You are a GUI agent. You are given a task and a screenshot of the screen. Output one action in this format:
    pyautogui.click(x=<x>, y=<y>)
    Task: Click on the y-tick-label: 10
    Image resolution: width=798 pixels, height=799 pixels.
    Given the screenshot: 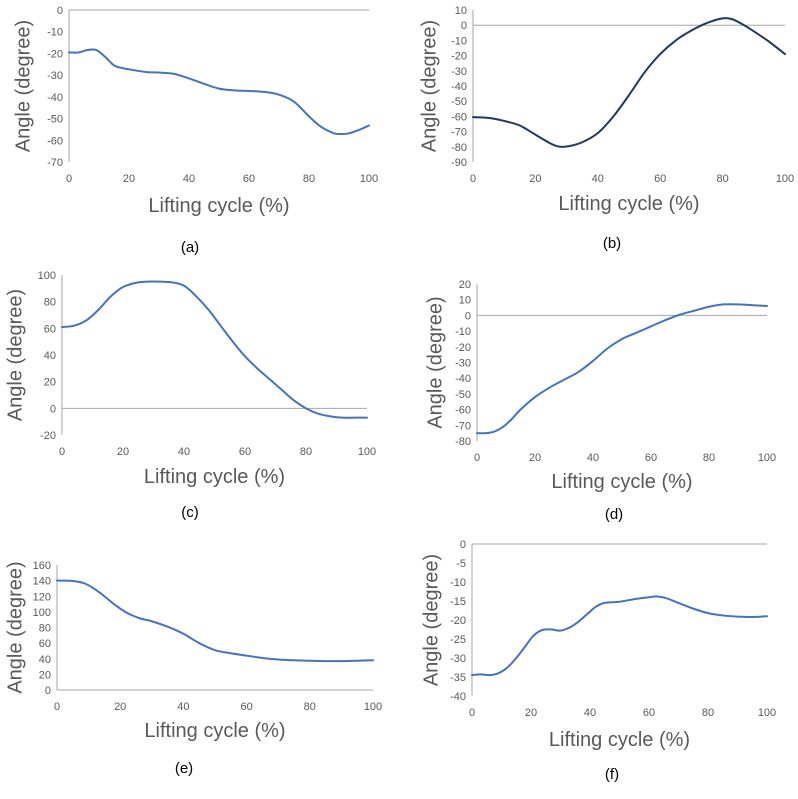 What is the action you would take?
    pyautogui.click(x=465, y=301)
    